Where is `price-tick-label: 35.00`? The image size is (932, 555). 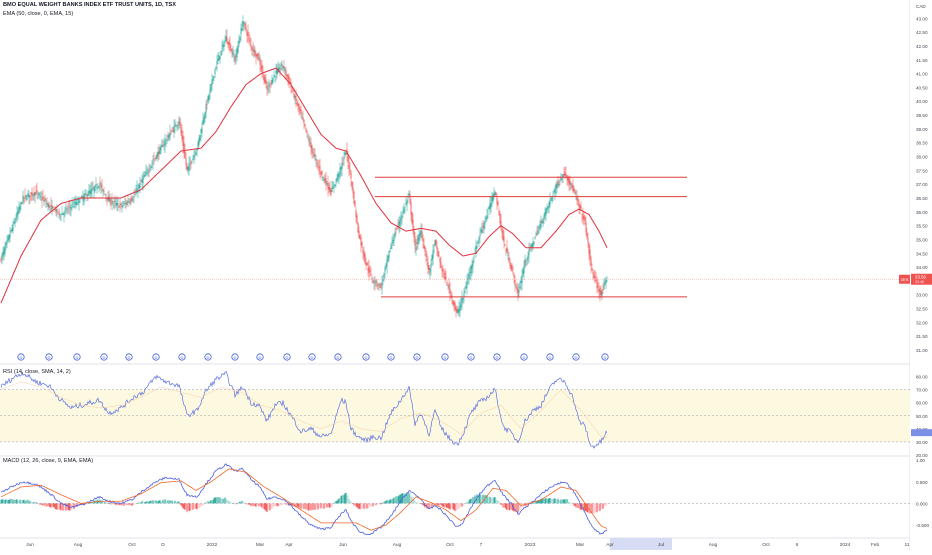 price-tick-label: 35.00 is located at coordinates (922, 239).